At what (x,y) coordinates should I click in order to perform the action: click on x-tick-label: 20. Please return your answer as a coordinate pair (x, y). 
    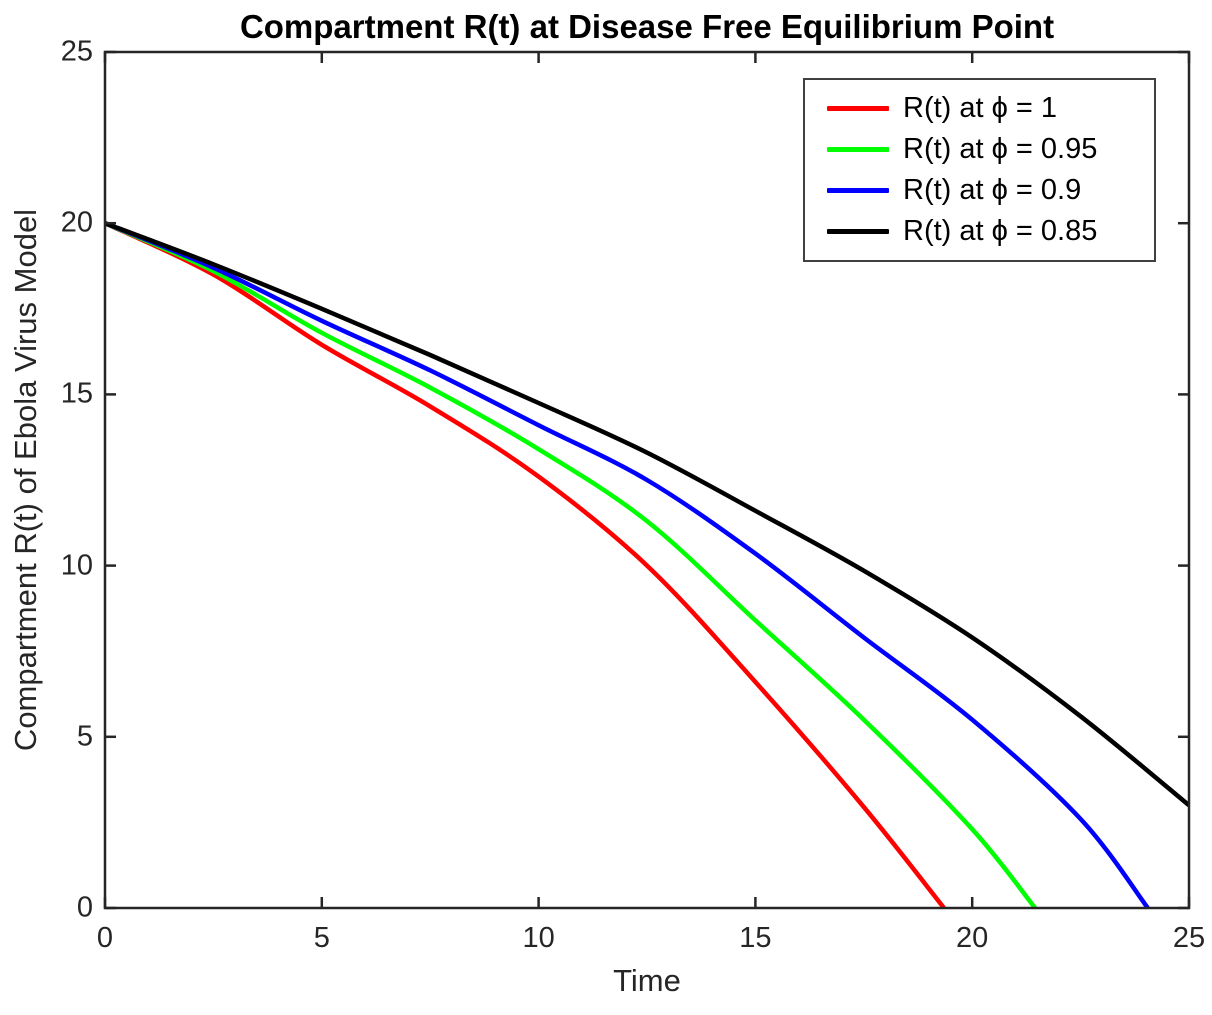
    Looking at the image, I should click on (972, 938).